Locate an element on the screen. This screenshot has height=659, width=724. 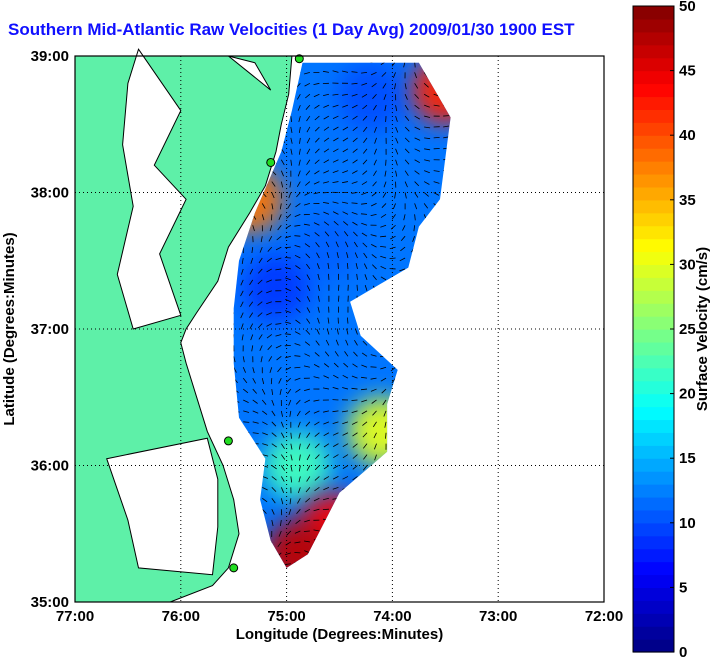
colorbar-tick-label-0: 0 is located at coordinates (683, 651).